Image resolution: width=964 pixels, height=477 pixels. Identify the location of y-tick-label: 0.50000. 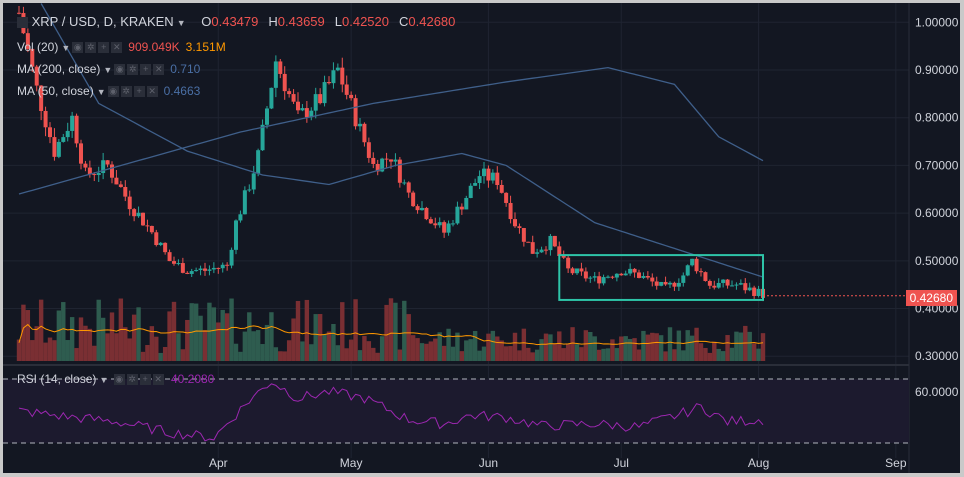
(937, 261).